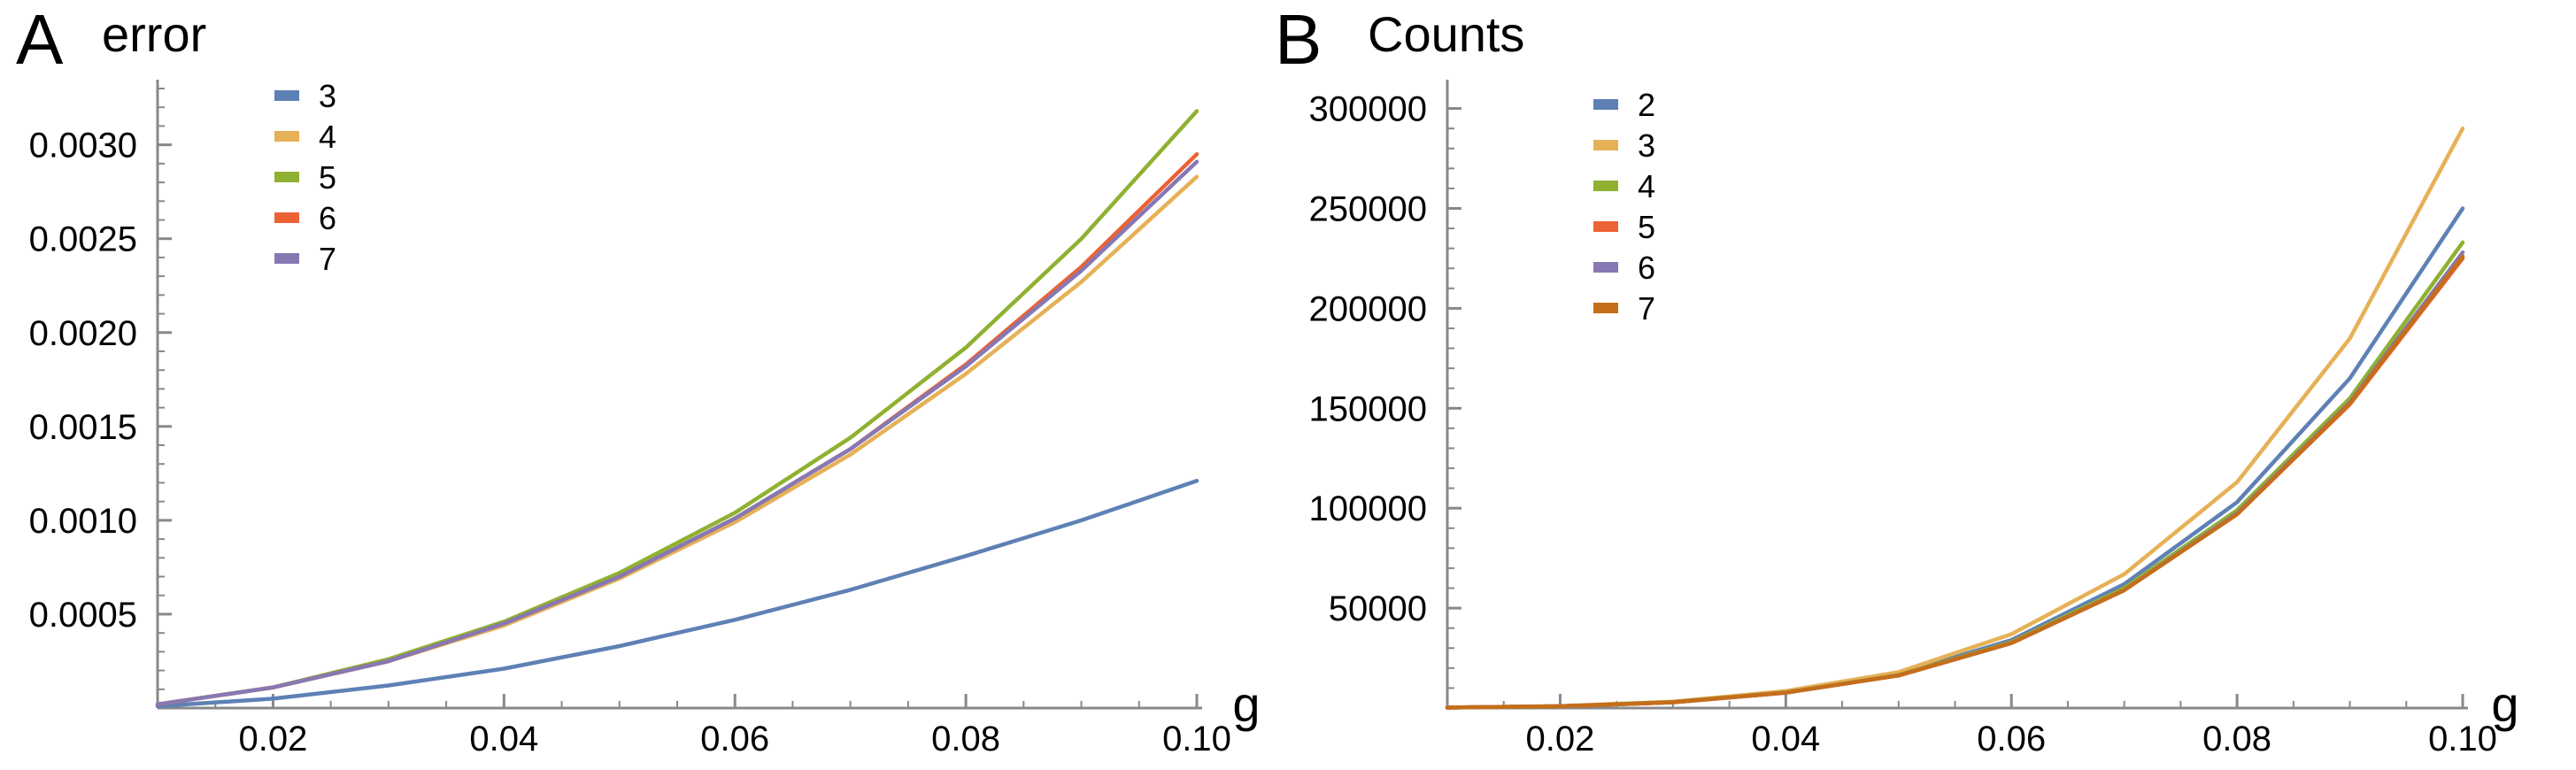 The height and width of the screenshot is (770, 2576). I want to click on panel-b-legend-label-3: 3, so click(1646, 146).